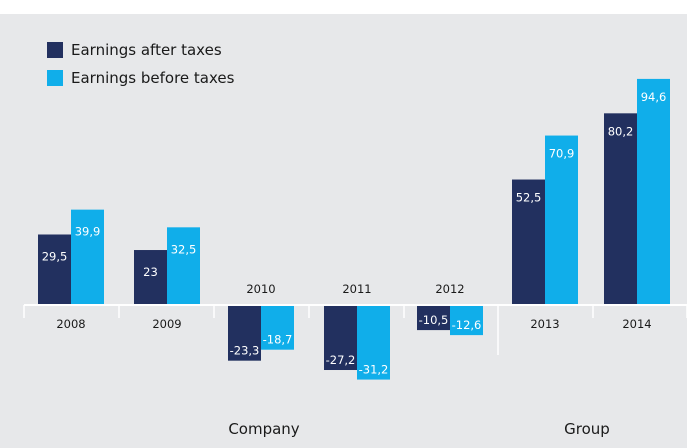  I want to click on bar-before-taxes-2011, so click(373, 342).